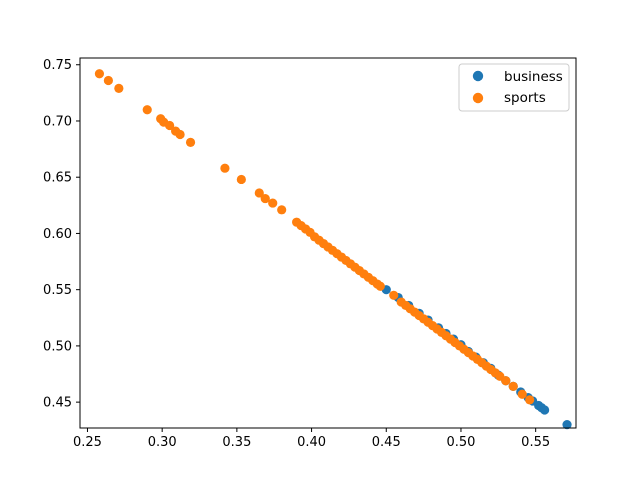 This screenshot has height=480, width=640. What do you see at coordinates (57, 403) in the screenshot?
I see `y-tick-label: 0.45` at bounding box center [57, 403].